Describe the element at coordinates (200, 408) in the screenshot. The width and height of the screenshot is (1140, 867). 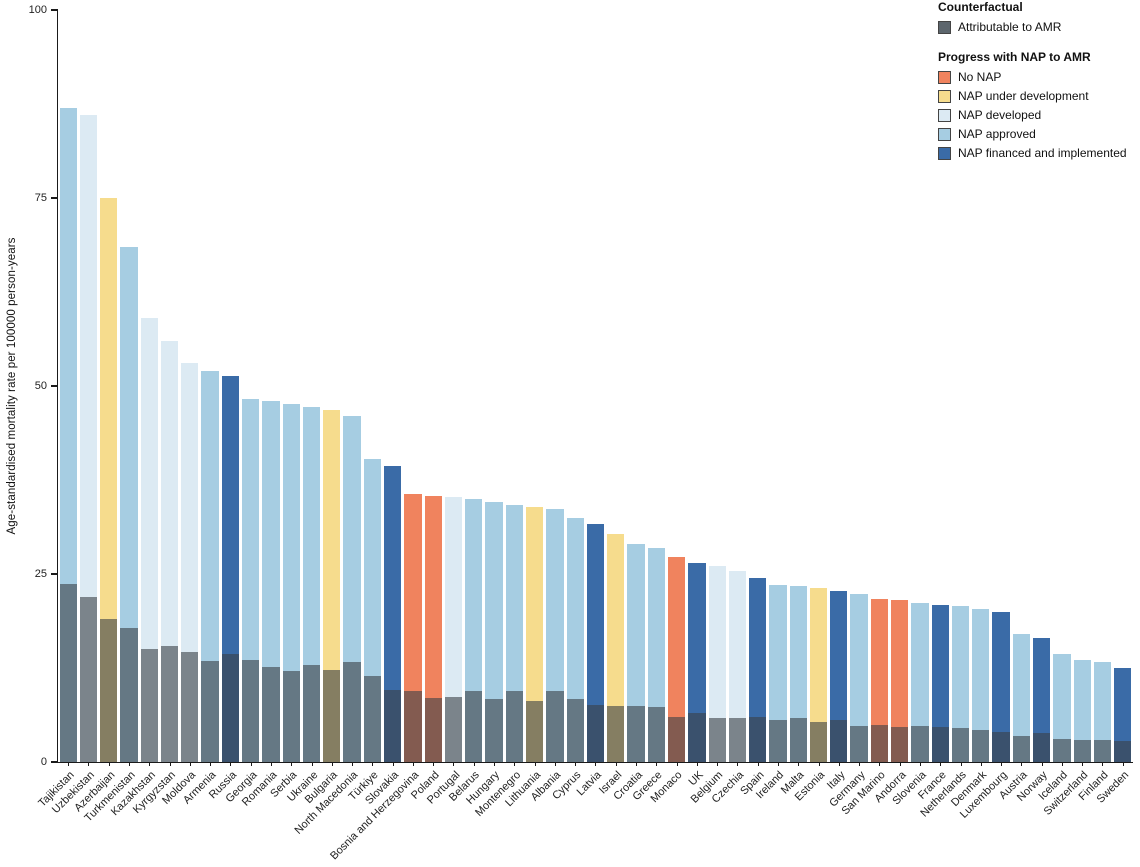
I see `bar-armenia: Armenia` at that location.